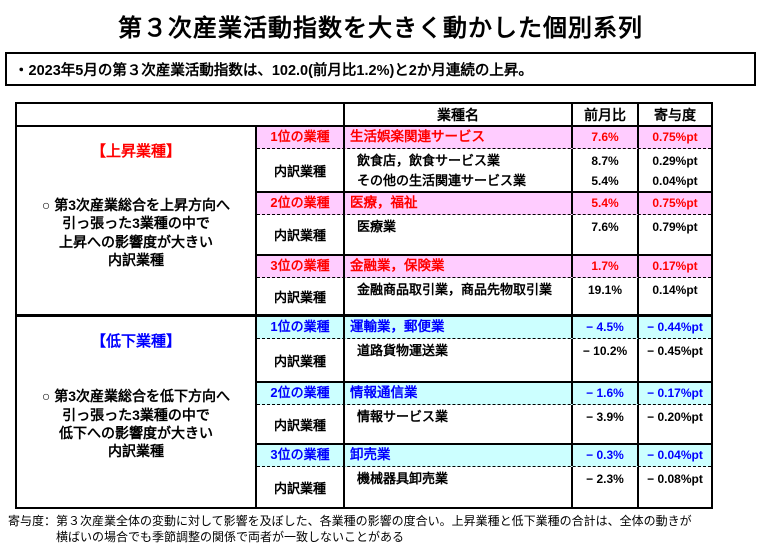 The width and height of the screenshot is (761, 558). What do you see at coordinates (675, 351) in the screenshot?
I see `detail-contribution-value: − 0.45%pt` at bounding box center [675, 351].